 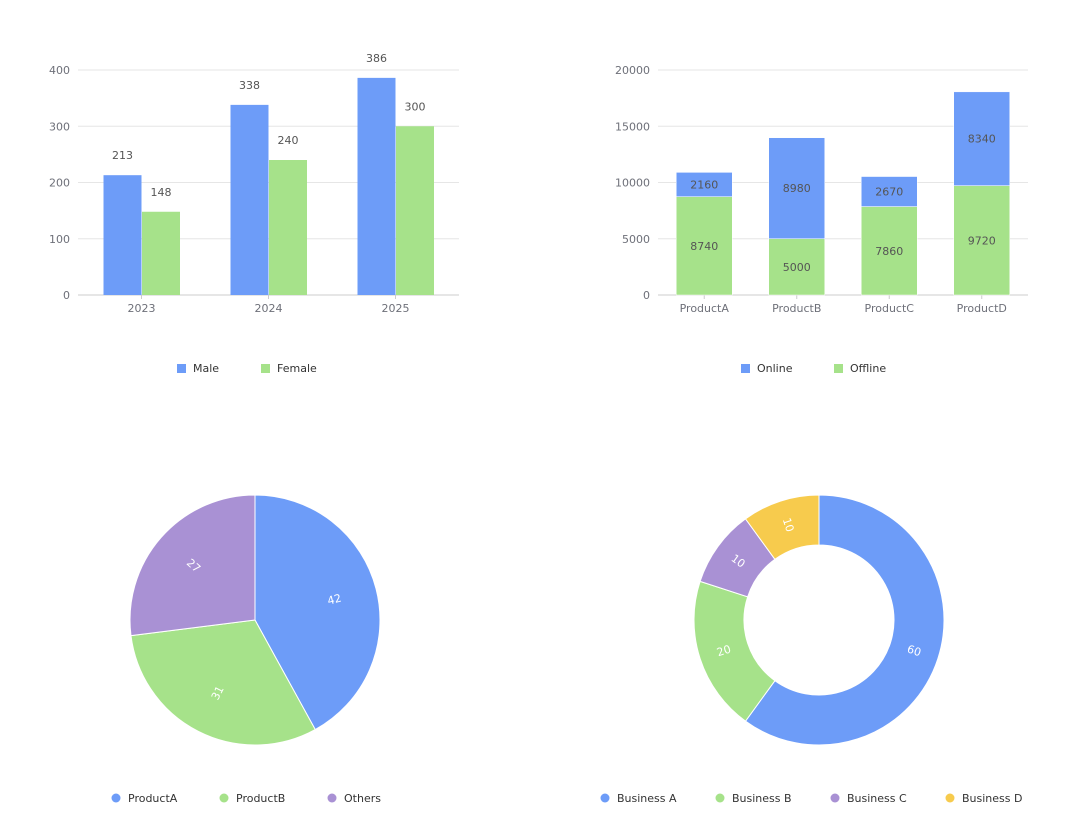 I want to click on slice-producta, so click(x=317, y=612).